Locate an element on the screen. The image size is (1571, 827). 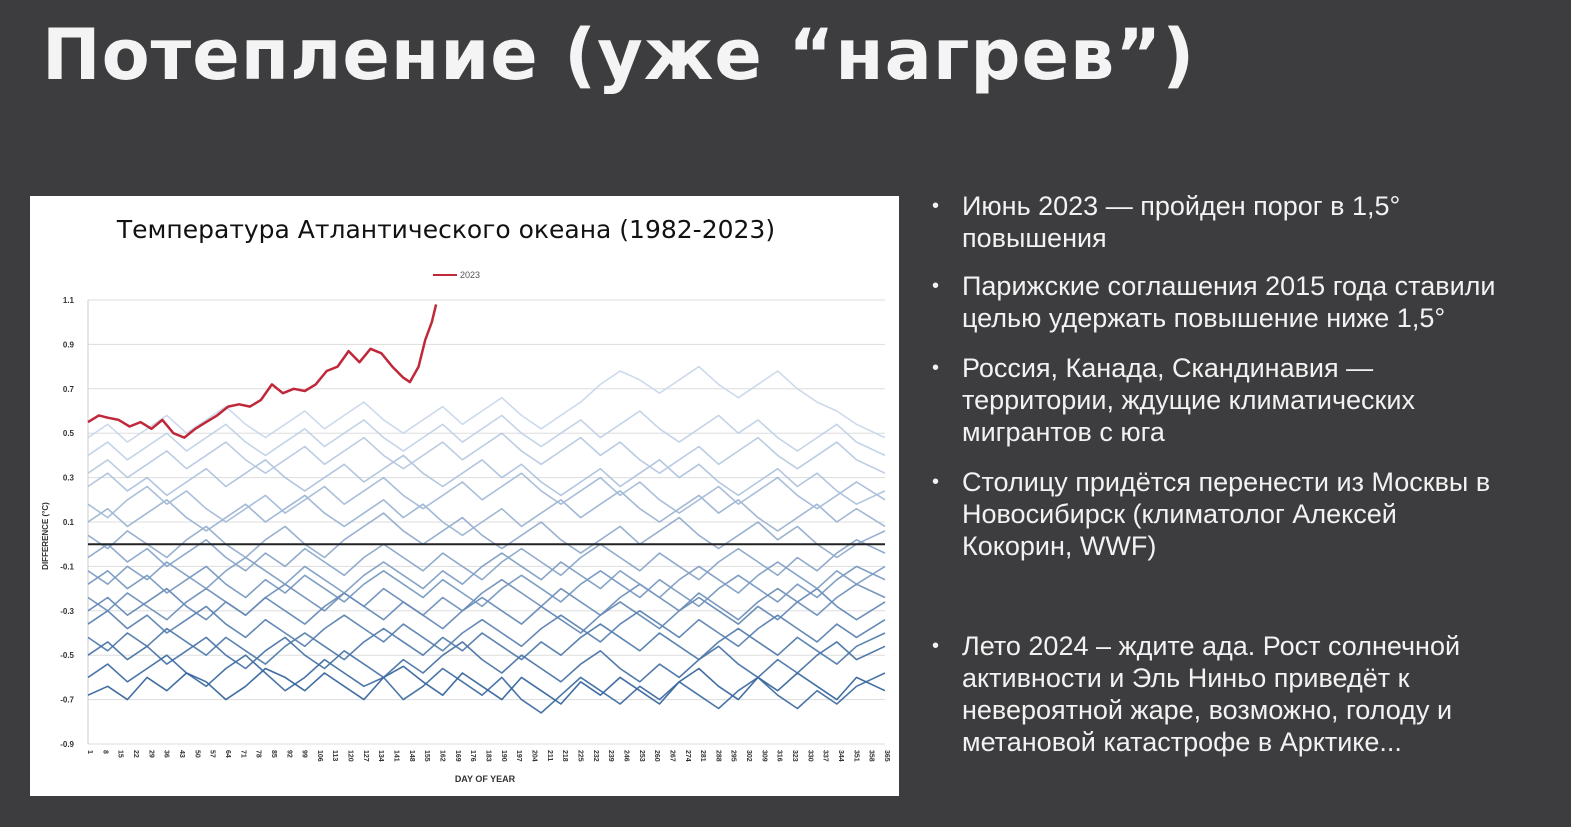
x-tick-label: 50 is located at coordinates (196, 754).